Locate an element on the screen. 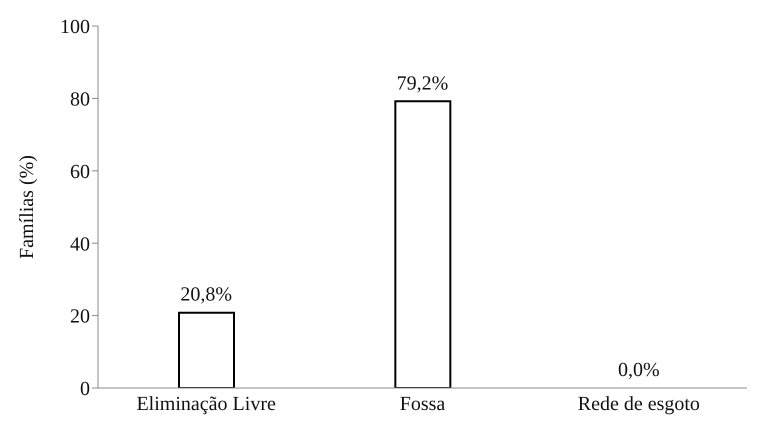 This screenshot has height=441, width=765. y-tick-label: 40 is located at coordinates (80, 244).